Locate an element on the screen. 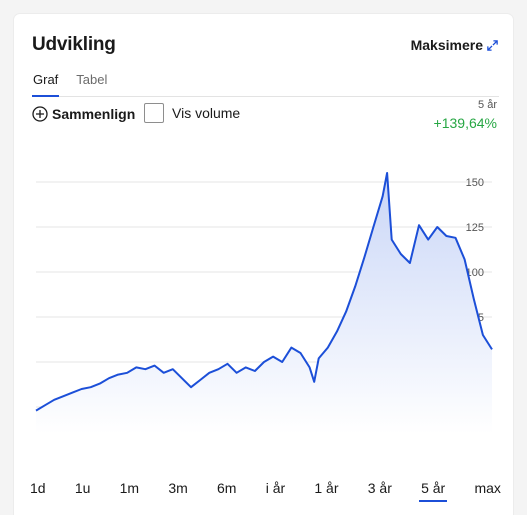  range-5y: 5 år is located at coordinates (433, 491).